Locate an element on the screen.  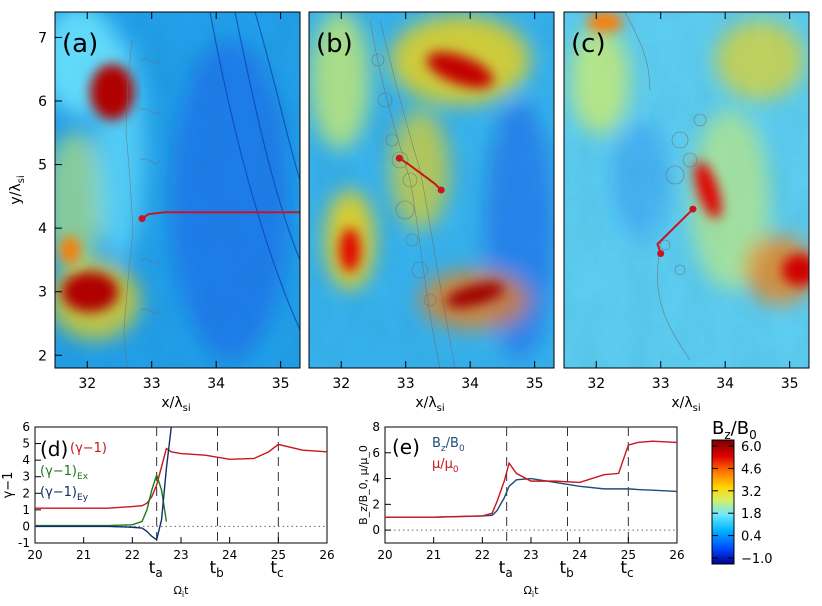
top-ylabel: y/λsi is located at coordinates (17, 189).